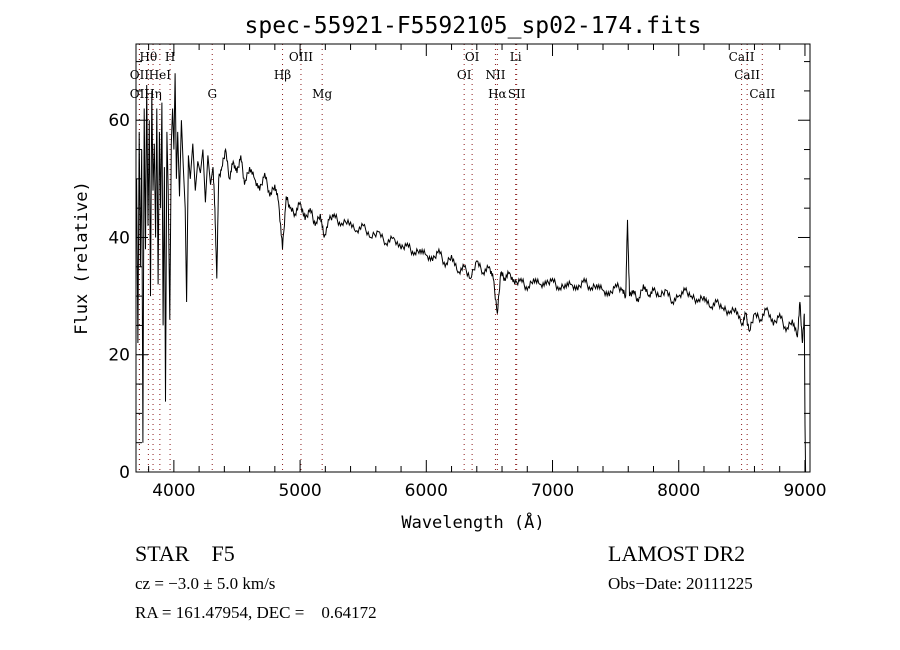 This screenshot has width=900, height=650. What do you see at coordinates (680, 583) in the screenshot?
I see `obs-date: Obs−Date: 20111225` at bounding box center [680, 583].